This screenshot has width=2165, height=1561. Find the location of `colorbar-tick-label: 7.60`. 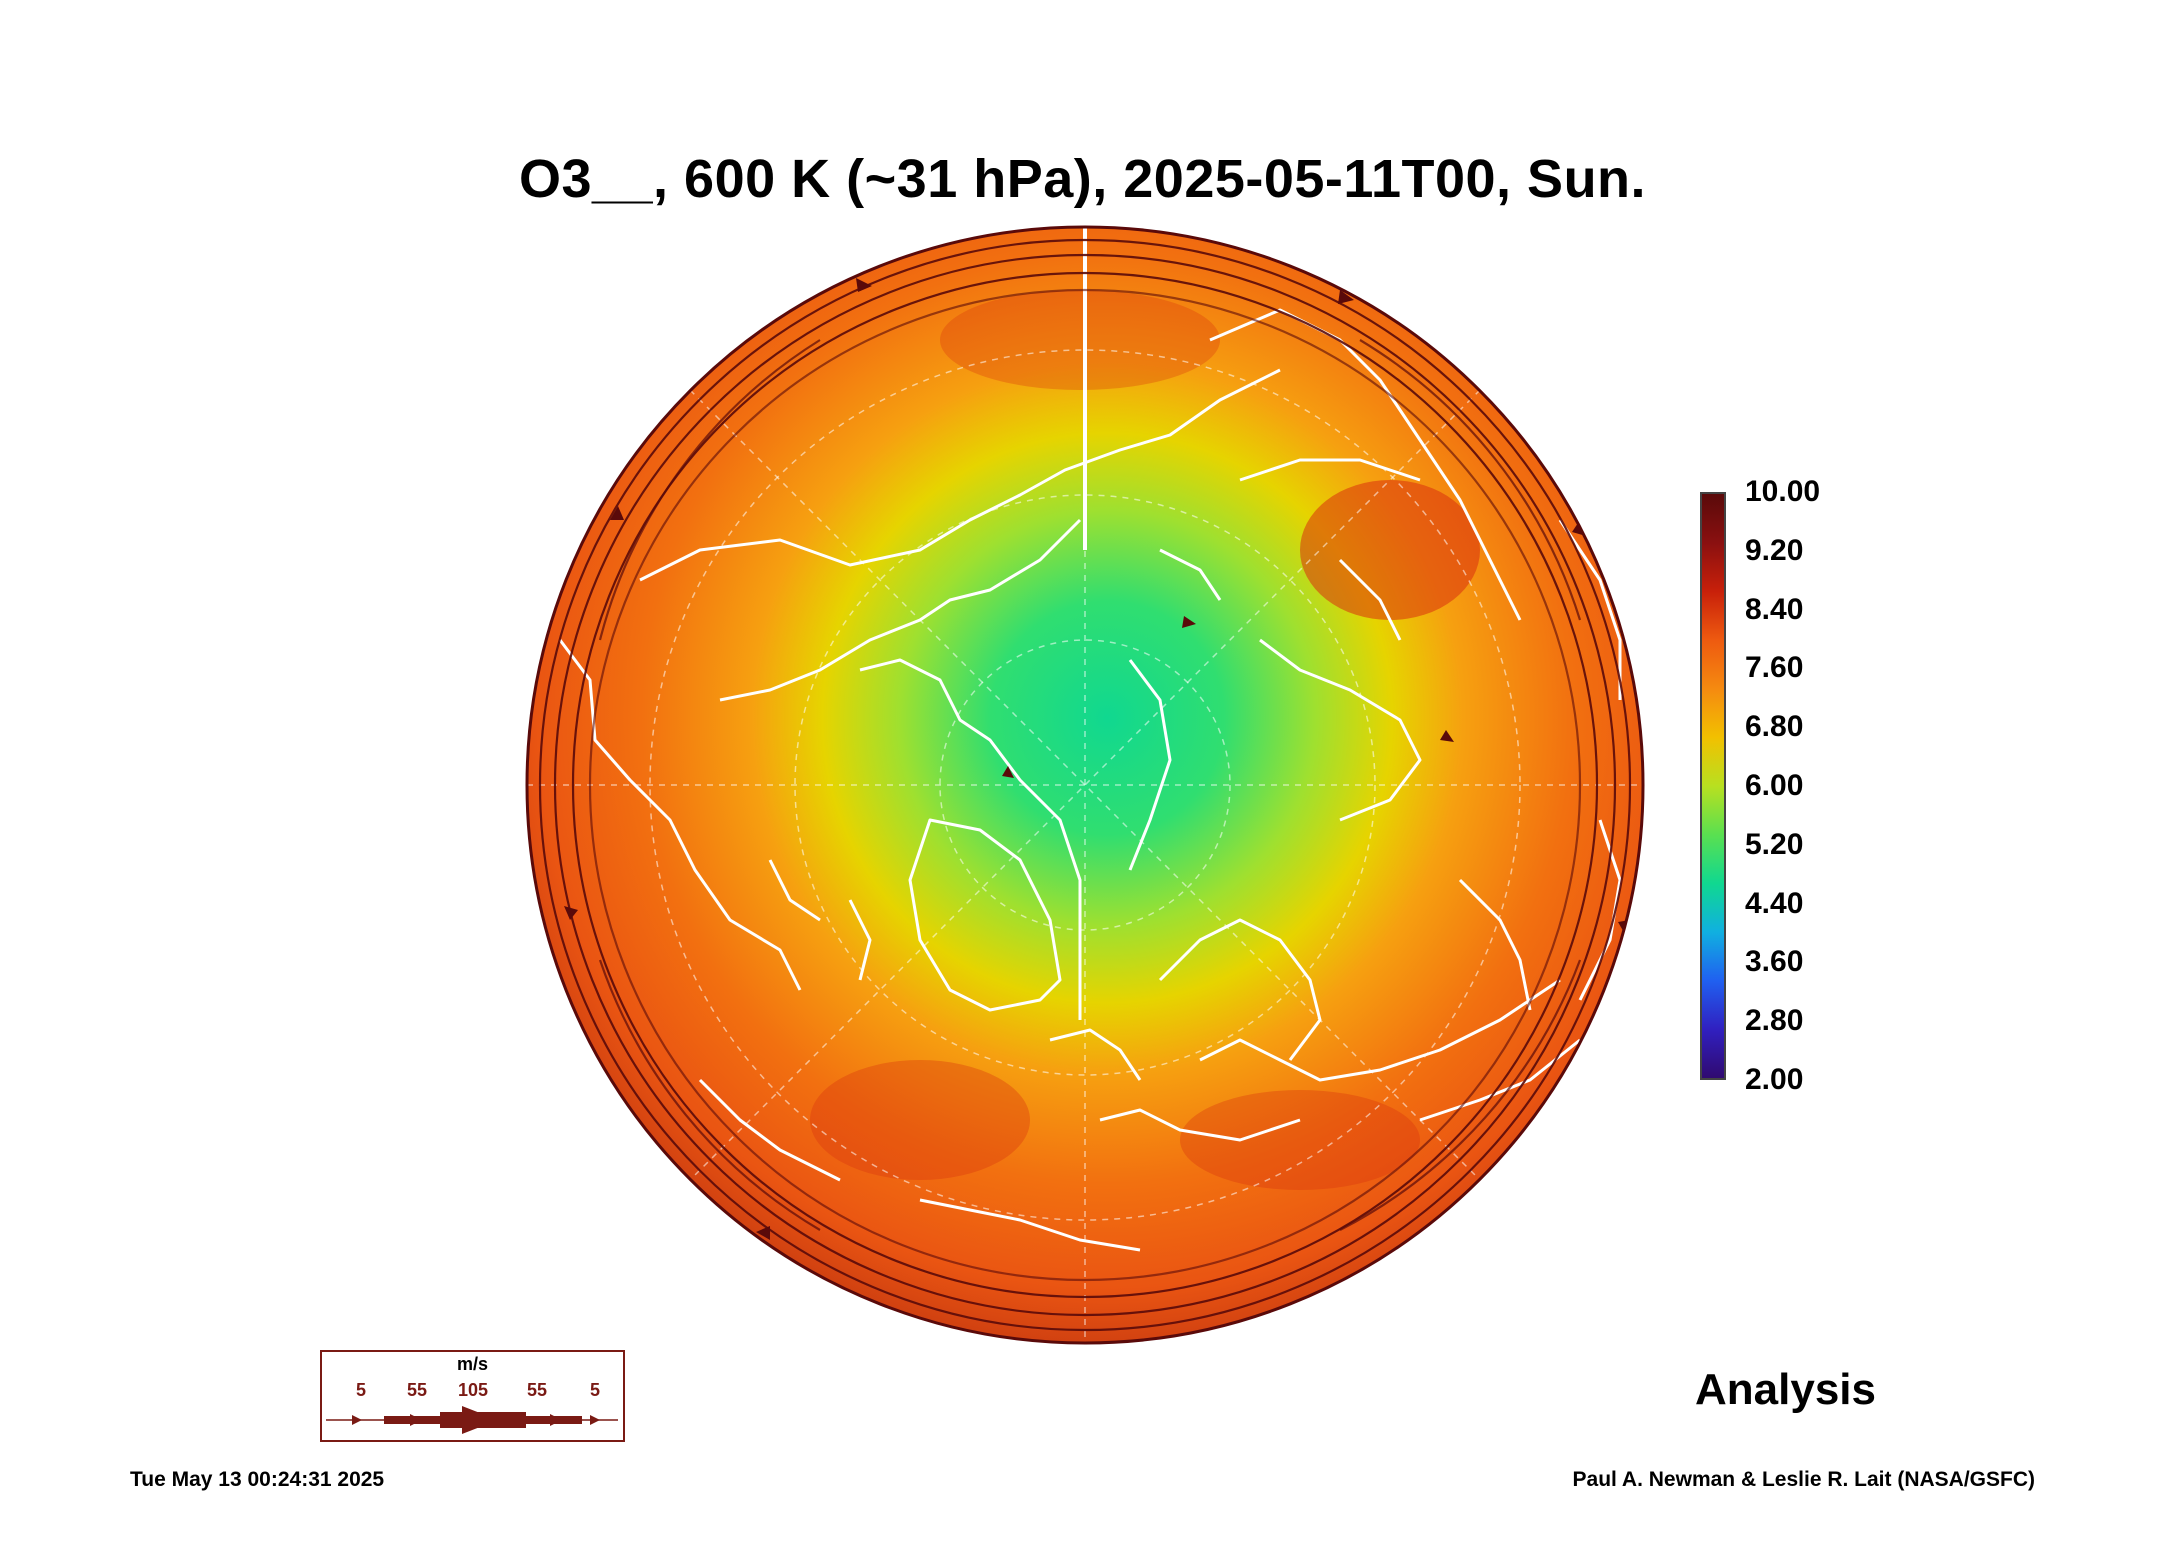

colorbar-tick-label: 7.60 is located at coordinates (1774, 668).